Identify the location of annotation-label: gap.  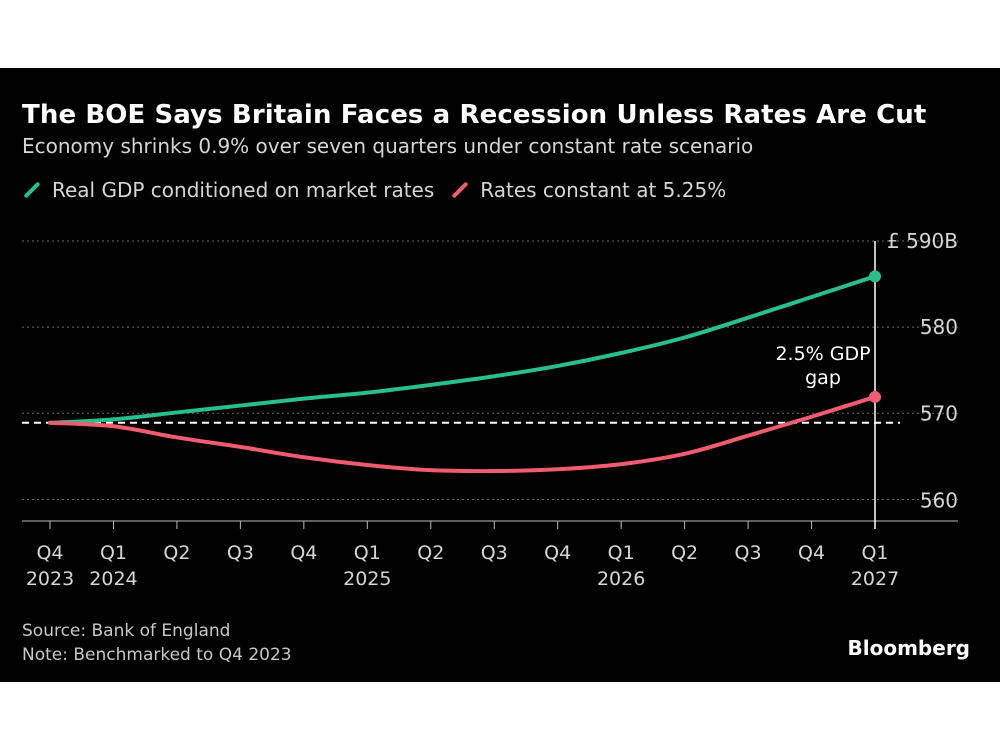
(823, 378).